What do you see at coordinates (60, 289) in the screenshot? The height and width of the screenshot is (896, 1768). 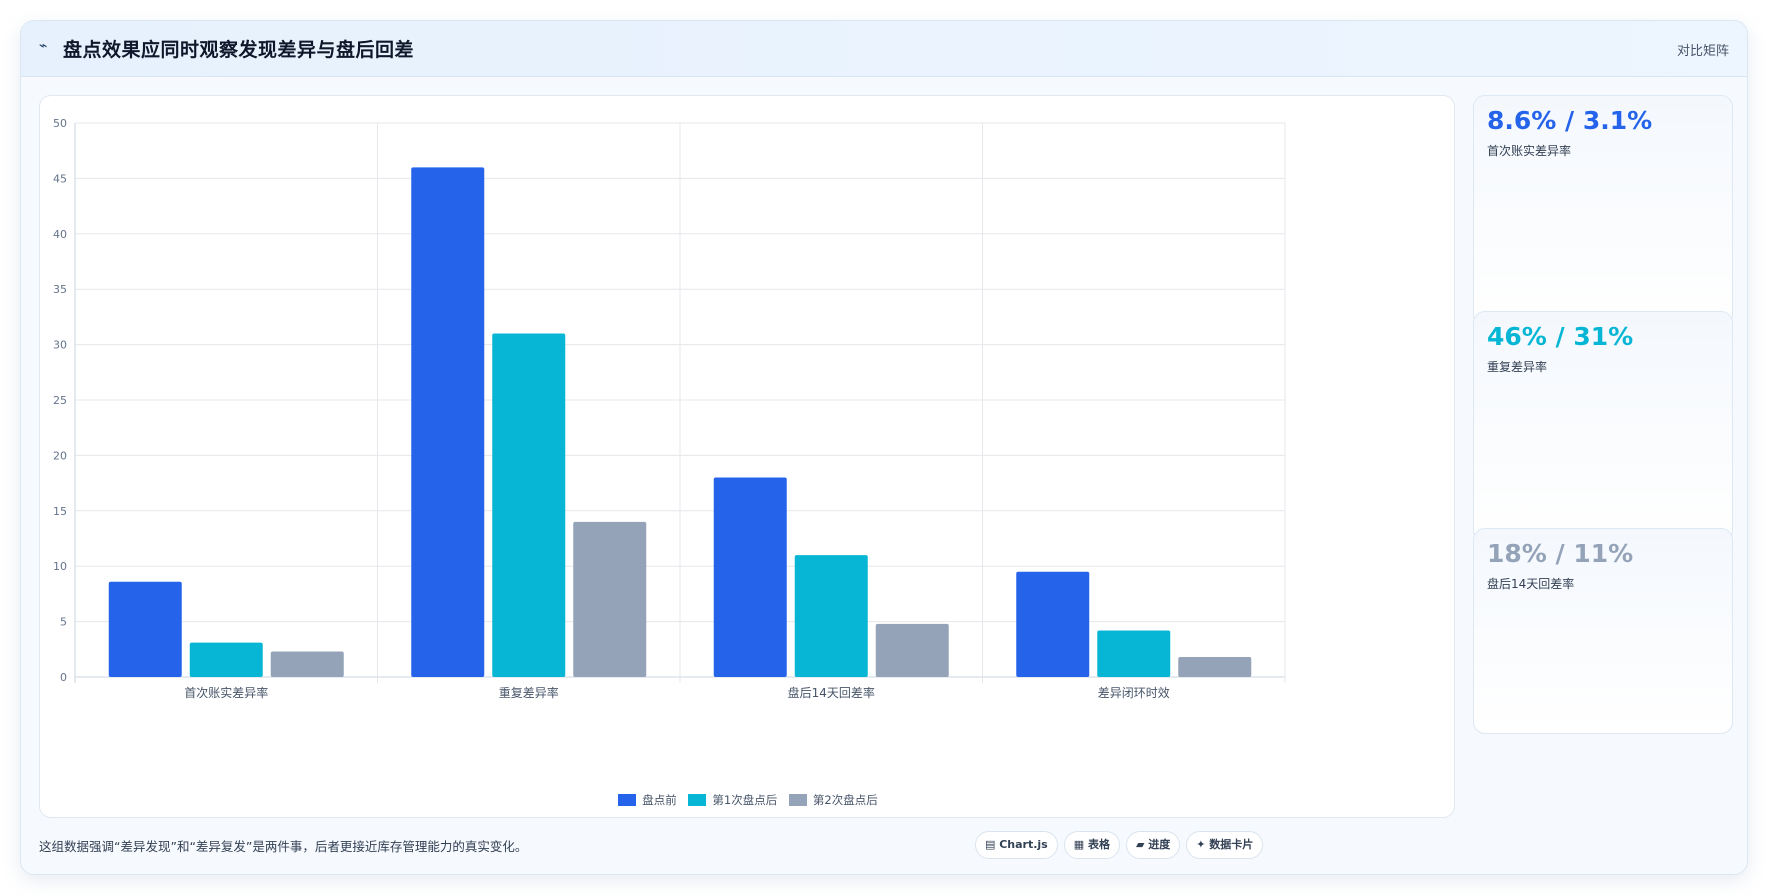 I see `y-tick-label: 35` at bounding box center [60, 289].